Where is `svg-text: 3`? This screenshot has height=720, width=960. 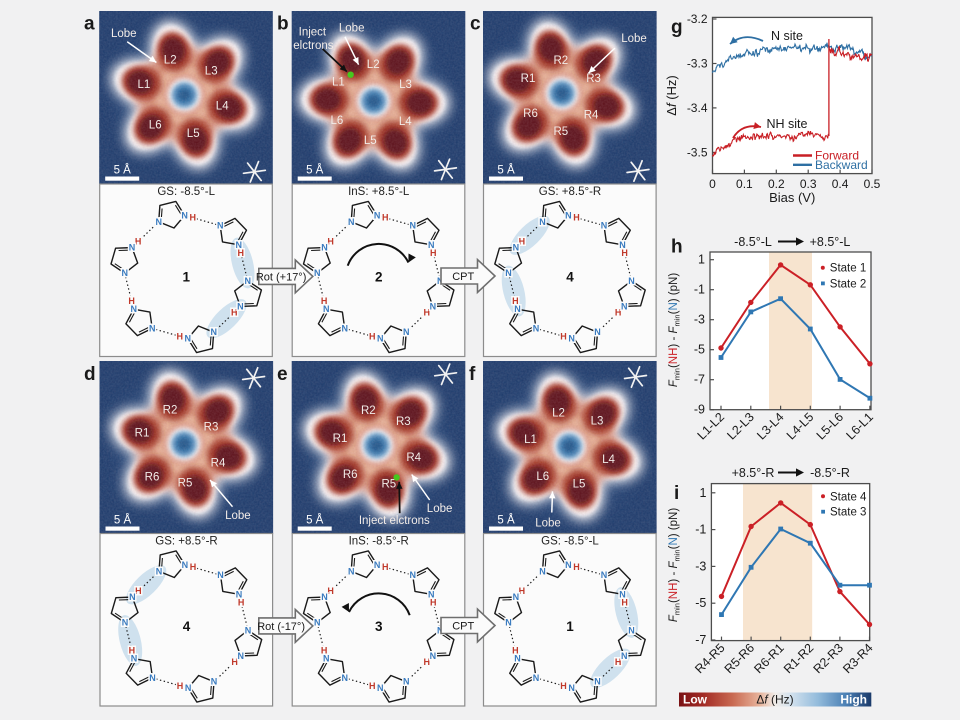 svg-text: 3 is located at coordinates (379, 626).